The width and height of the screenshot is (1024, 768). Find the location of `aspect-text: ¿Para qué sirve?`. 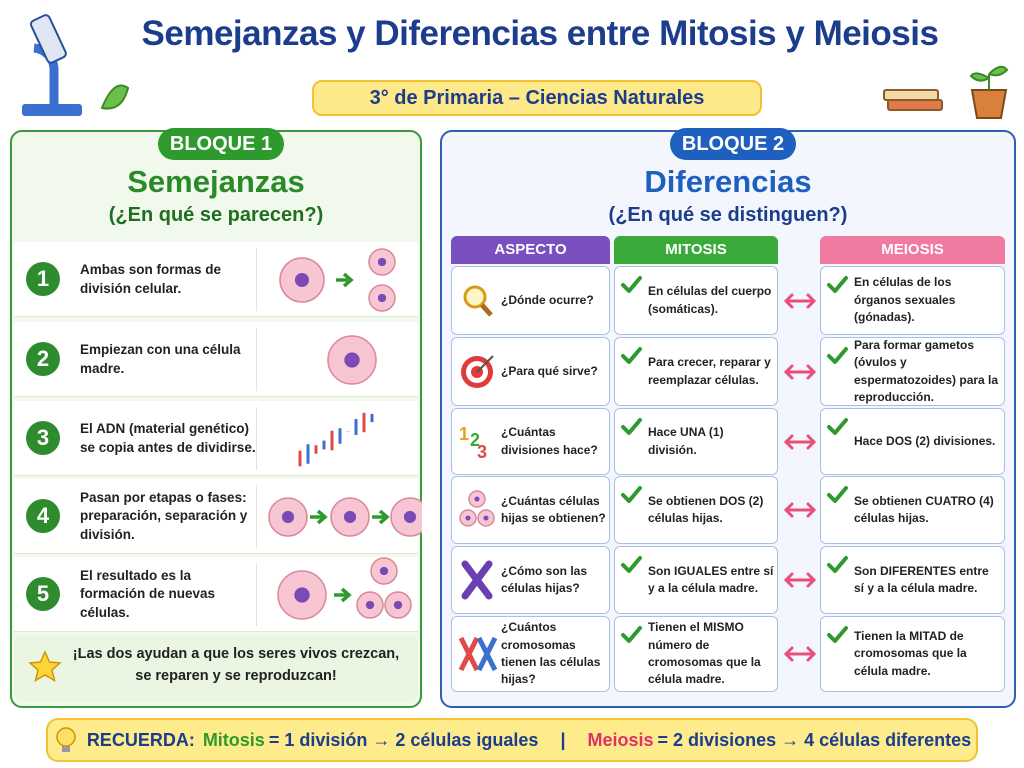

aspect-text: ¿Para qué sirve? is located at coordinates (549, 370).